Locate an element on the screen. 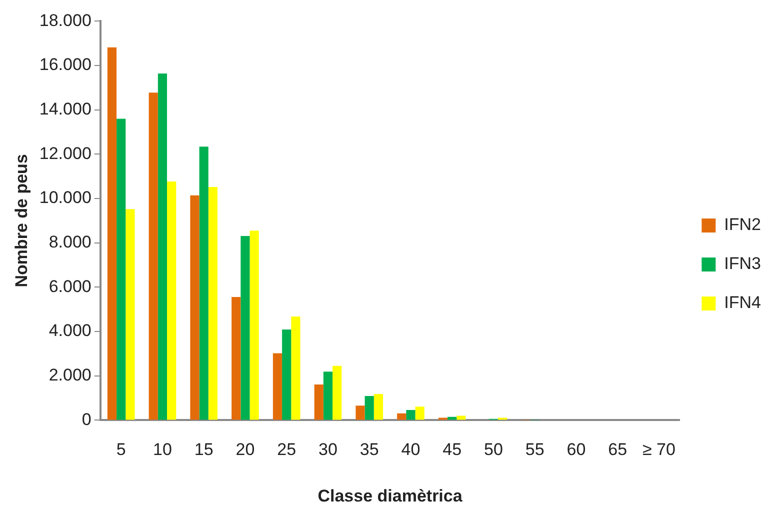 This screenshot has width=783, height=519. x-axis-title: Classe diamètrica is located at coordinates (390, 496).